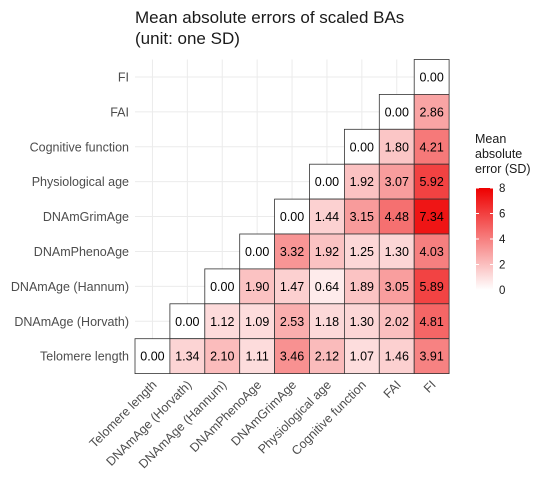 The image size is (552, 485). I want to click on cell-value-label: 1.90, so click(257, 287).